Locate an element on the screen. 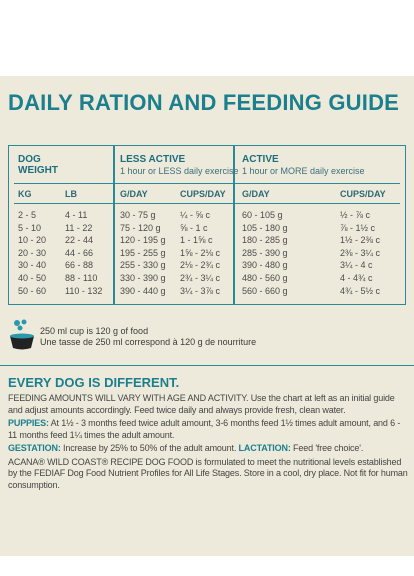 The height and width of the screenshot is (576, 414). cell: 2 - 5 is located at coordinates (27, 215).